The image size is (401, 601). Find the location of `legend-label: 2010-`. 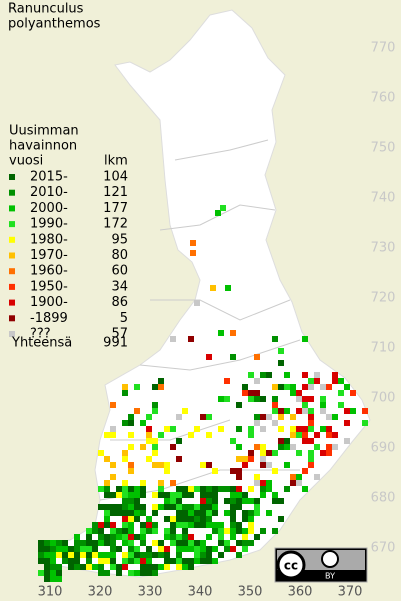

legend-label: 2010- is located at coordinates (49, 192).